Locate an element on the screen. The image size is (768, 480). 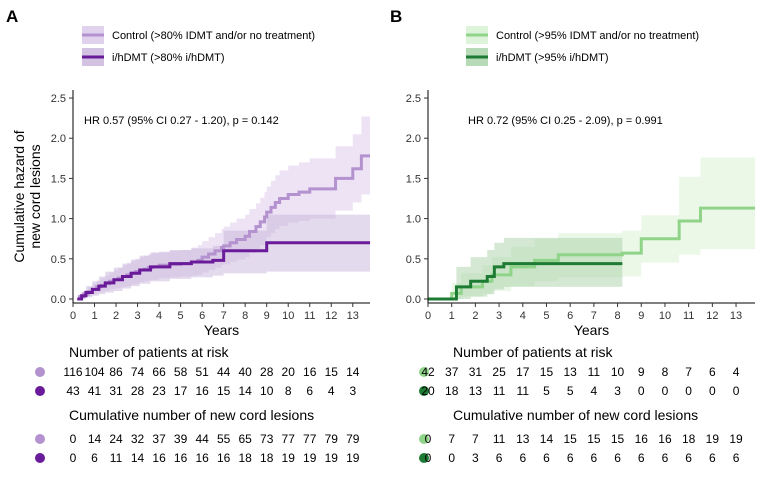
events-table-cell: 13 is located at coordinates (523, 439).